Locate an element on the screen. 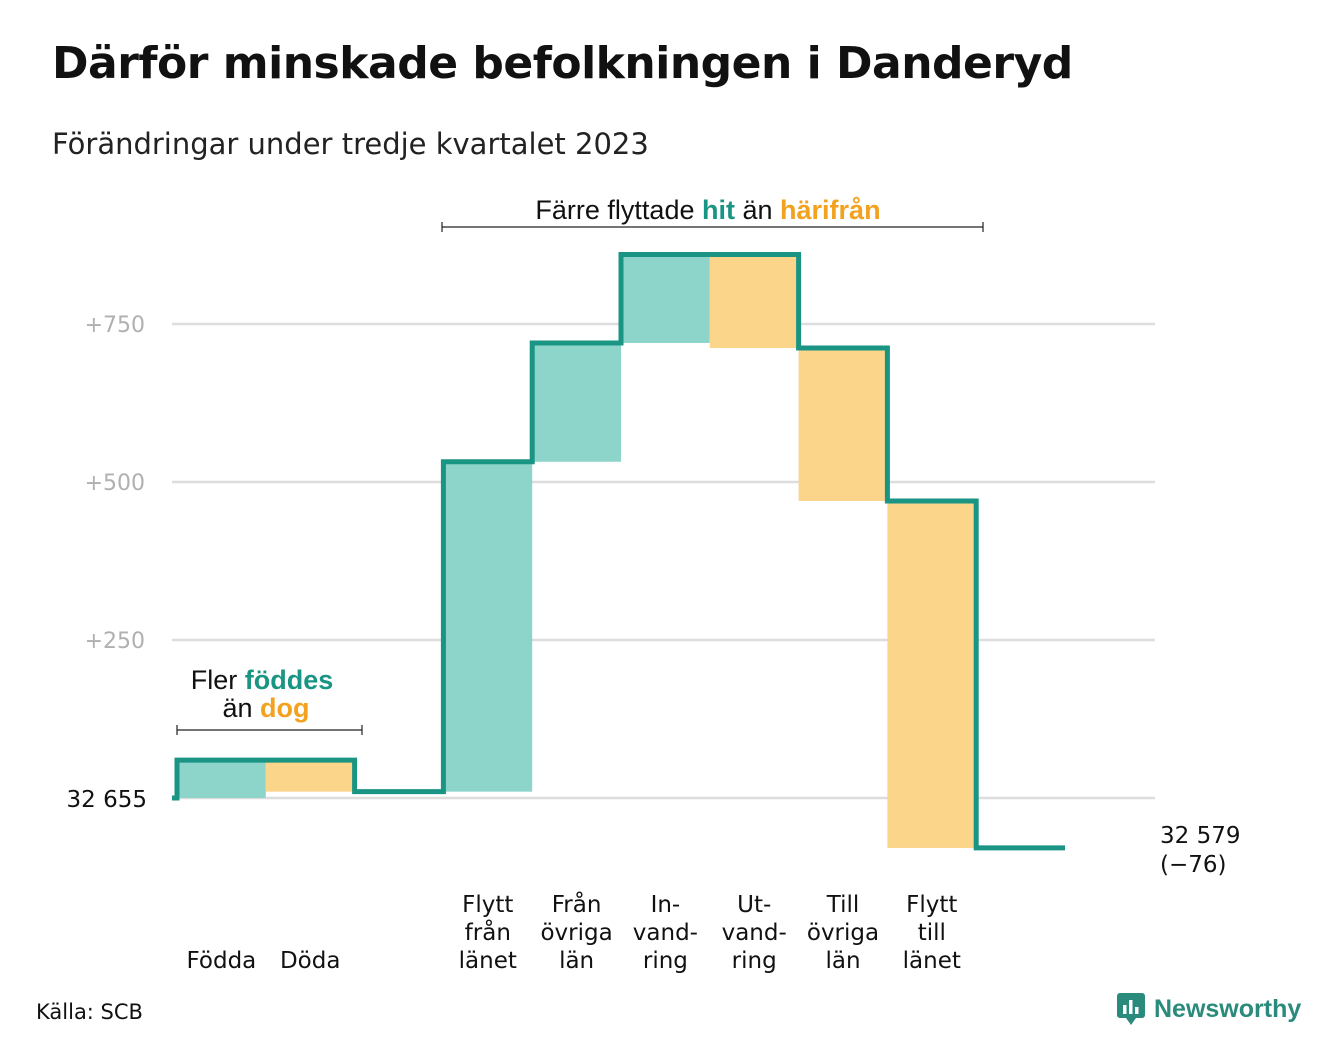 This screenshot has width=1340, height=1060. y-tick-label: +250 is located at coordinates (115, 641).